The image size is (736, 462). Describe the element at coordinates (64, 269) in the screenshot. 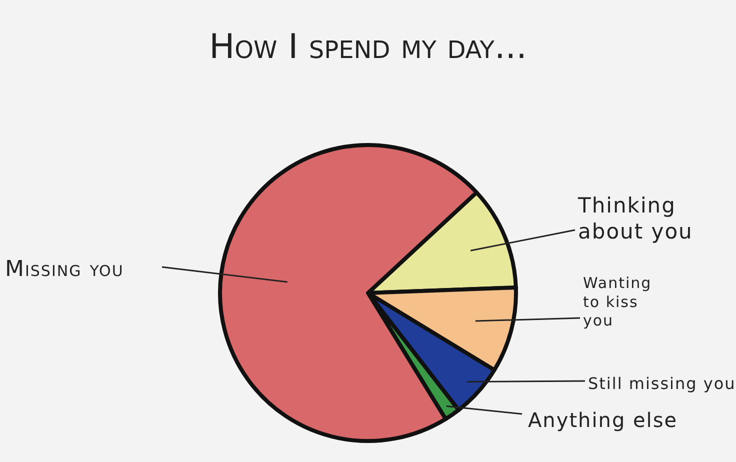

I see `slice-label: Missing you` at that location.